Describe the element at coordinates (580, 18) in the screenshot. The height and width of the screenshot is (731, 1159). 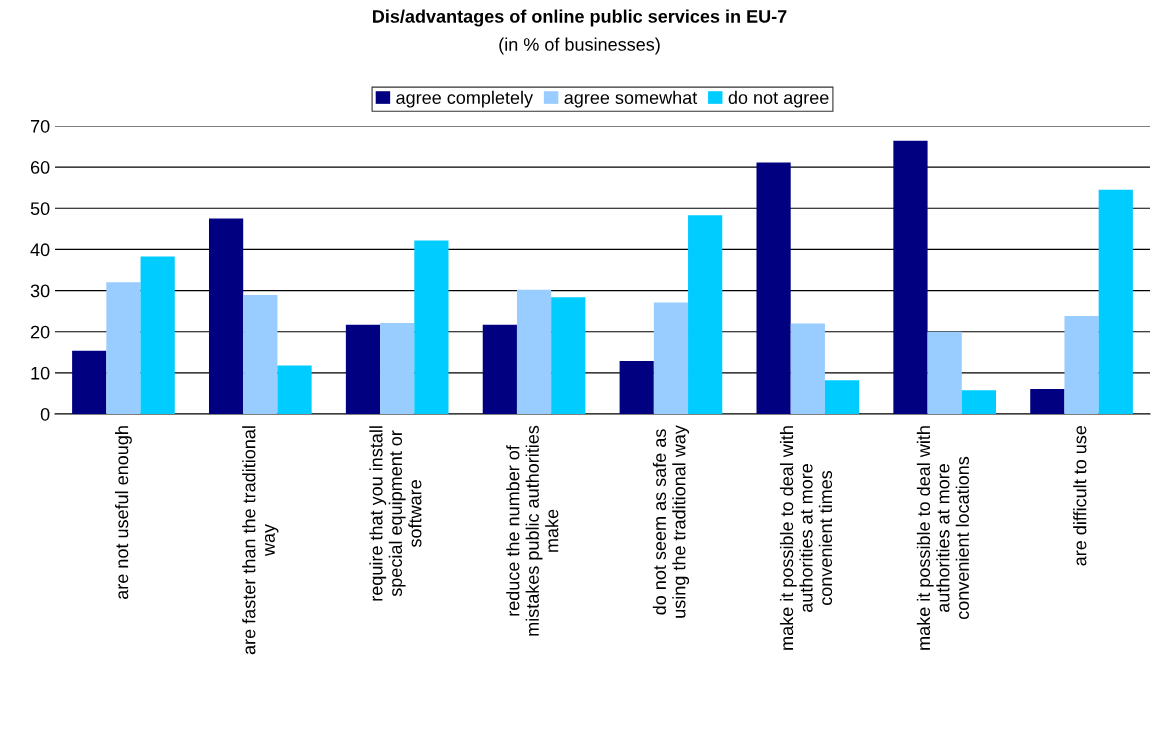
I see `chart-title: Dis/advantages of online public services in EU-7` at that location.